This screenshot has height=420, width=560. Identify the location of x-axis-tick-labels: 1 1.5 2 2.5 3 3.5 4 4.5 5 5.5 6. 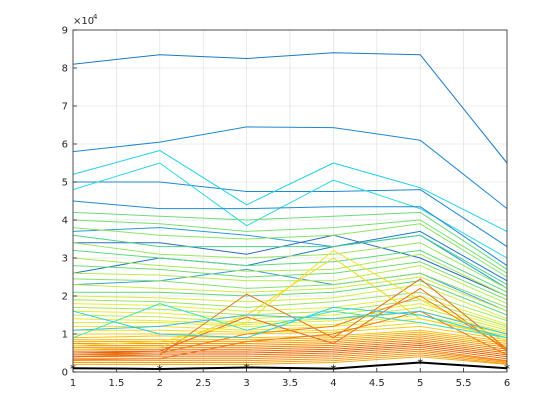
(290, 383).